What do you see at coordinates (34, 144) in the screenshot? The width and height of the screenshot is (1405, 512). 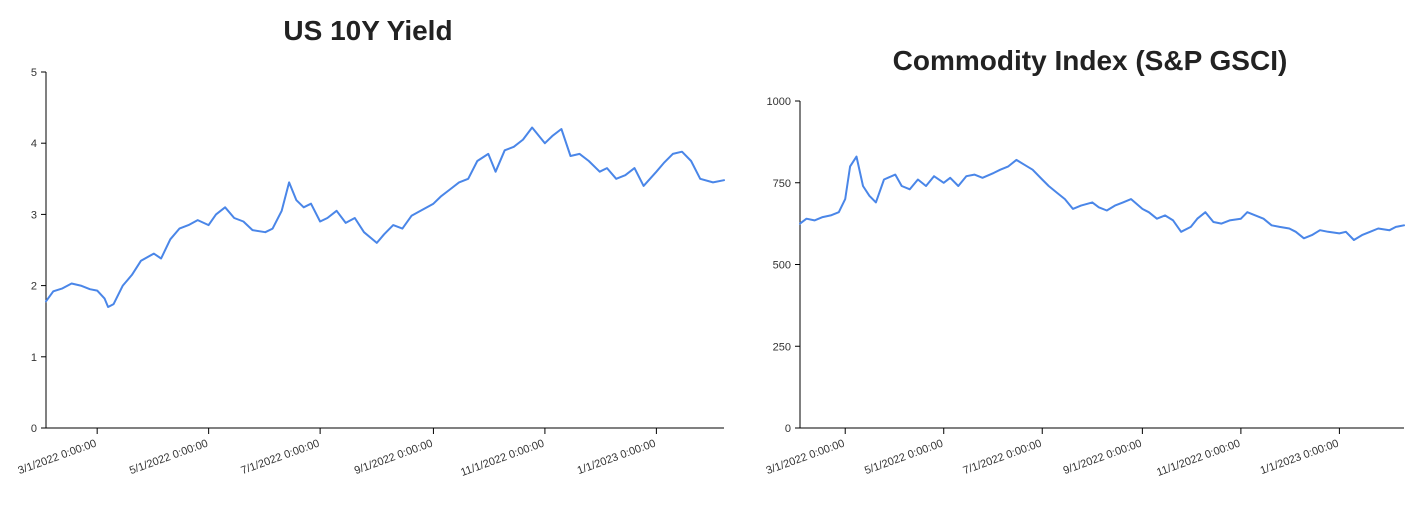 I see `y-tick-label: 4` at bounding box center [34, 144].